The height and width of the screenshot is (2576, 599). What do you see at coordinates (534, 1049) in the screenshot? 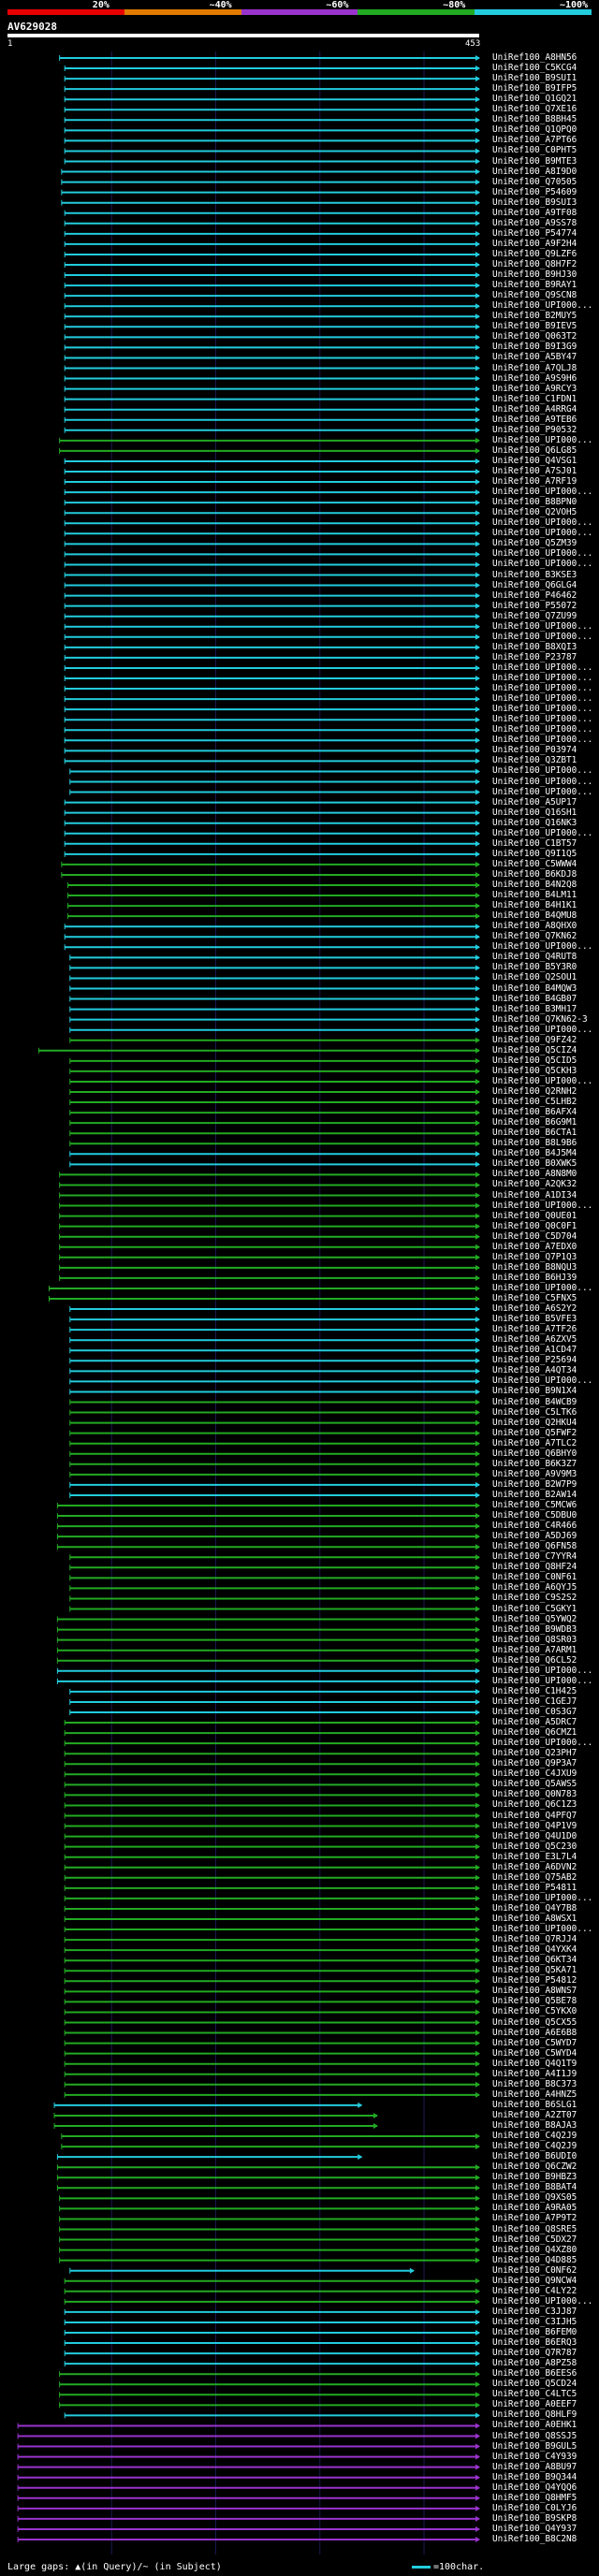
I see `hit-label: UniRef100_Q5CIZ4` at bounding box center [534, 1049].